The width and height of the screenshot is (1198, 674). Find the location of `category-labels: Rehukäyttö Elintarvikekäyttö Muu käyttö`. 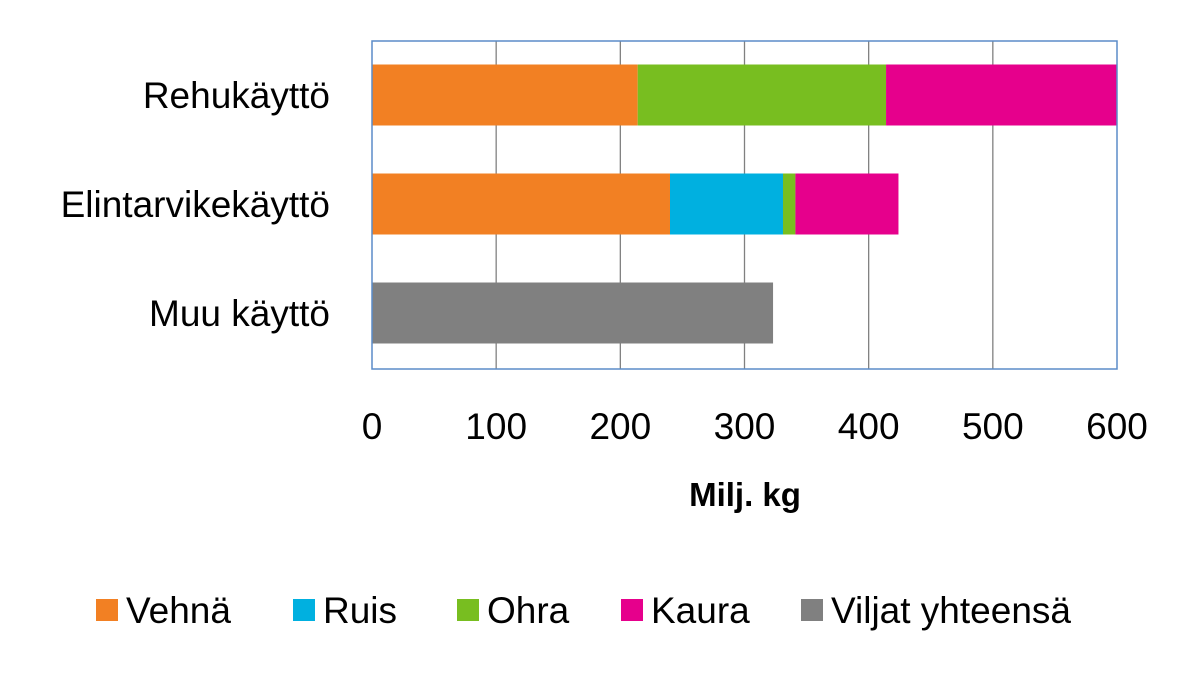

category-labels: Rehukäyttö Elintarvikekäyttö Muu käyttö is located at coordinates (195, 204).